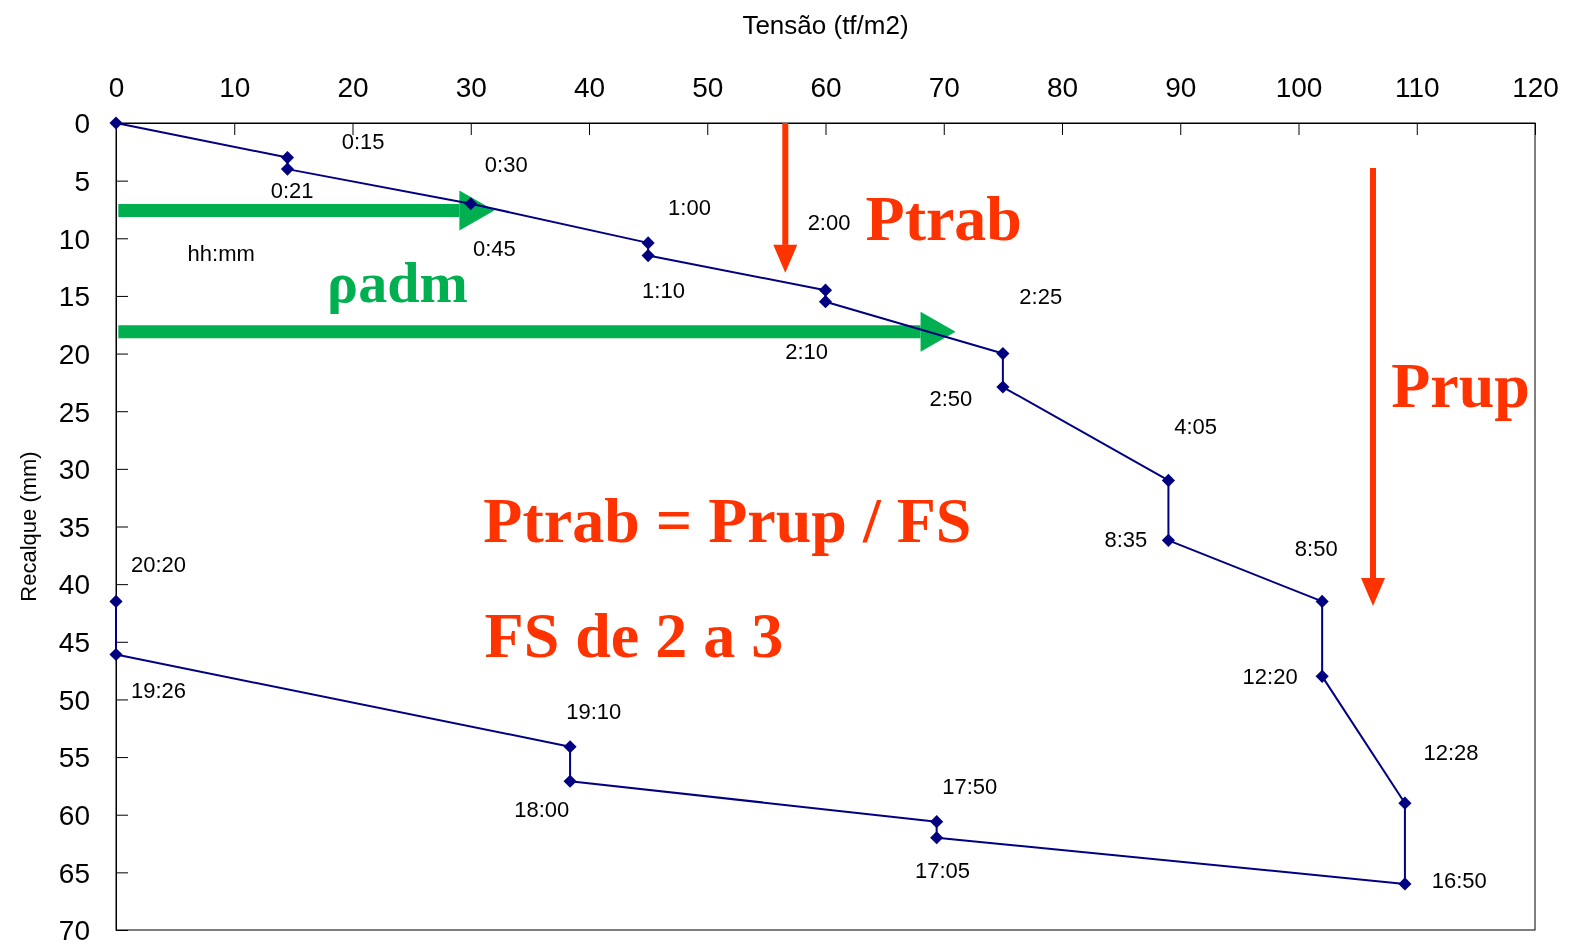 This screenshot has width=1570, height=948. I want to click on x-axis-title: Tensão (tf/m2), so click(825, 25).